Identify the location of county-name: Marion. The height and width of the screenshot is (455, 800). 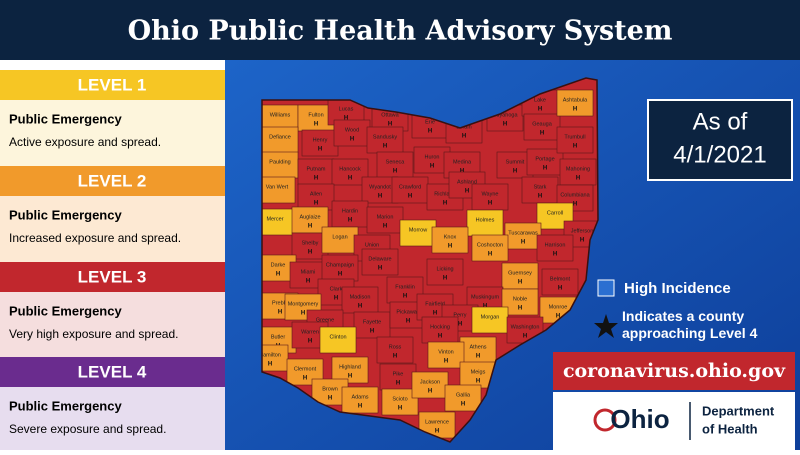
(385, 217).